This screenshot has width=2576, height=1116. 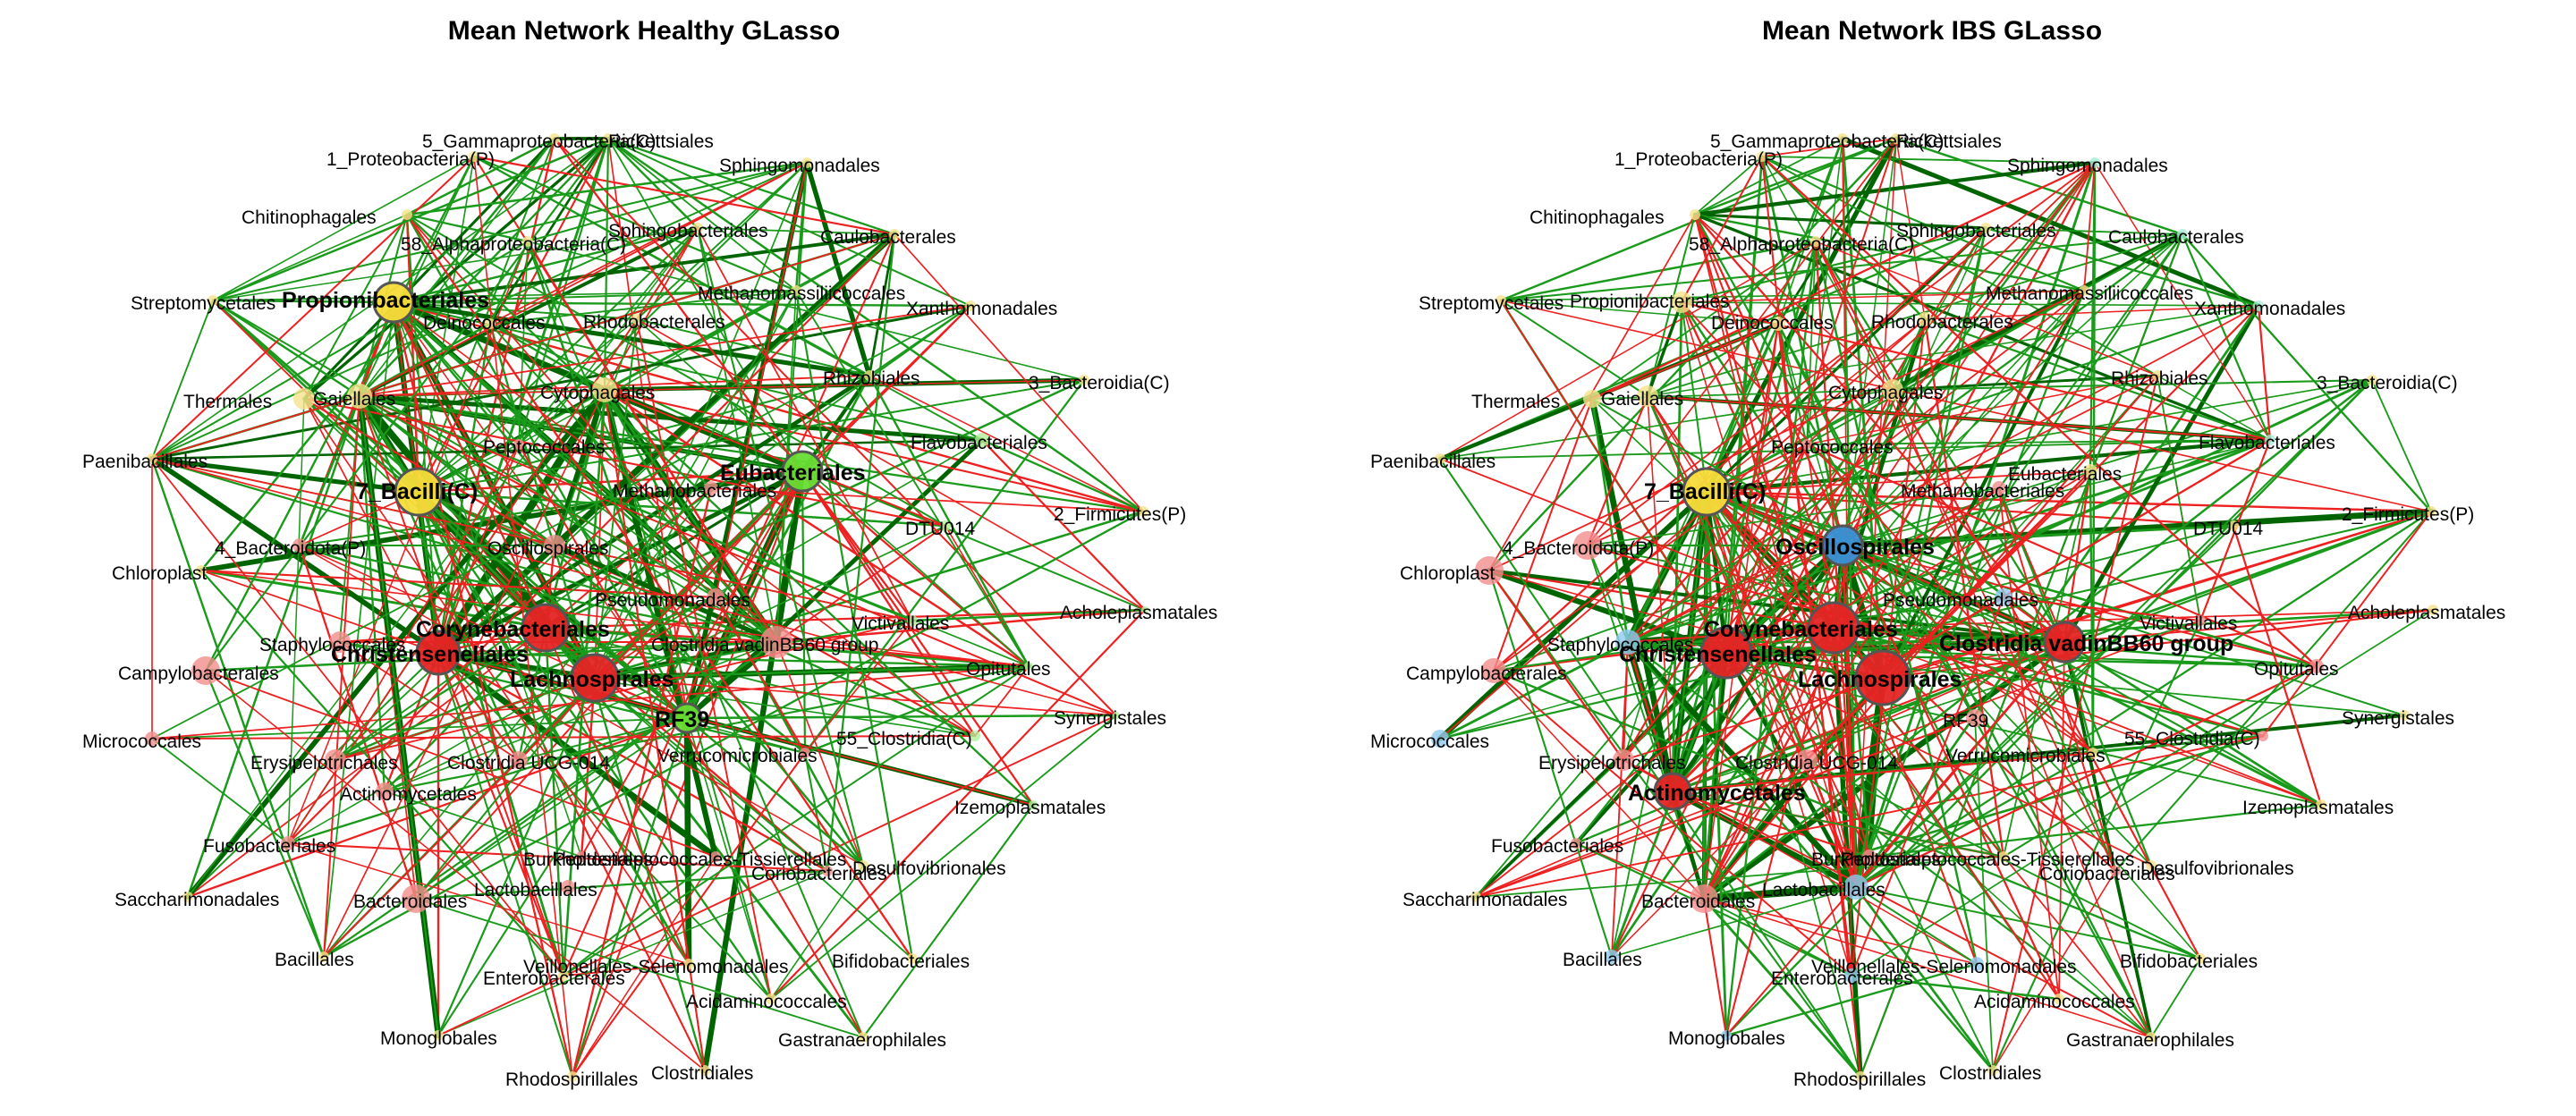 What do you see at coordinates (547, 548) in the screenshot?
I see `node-label: Oscillospirales` at bounding box center [547, 548].